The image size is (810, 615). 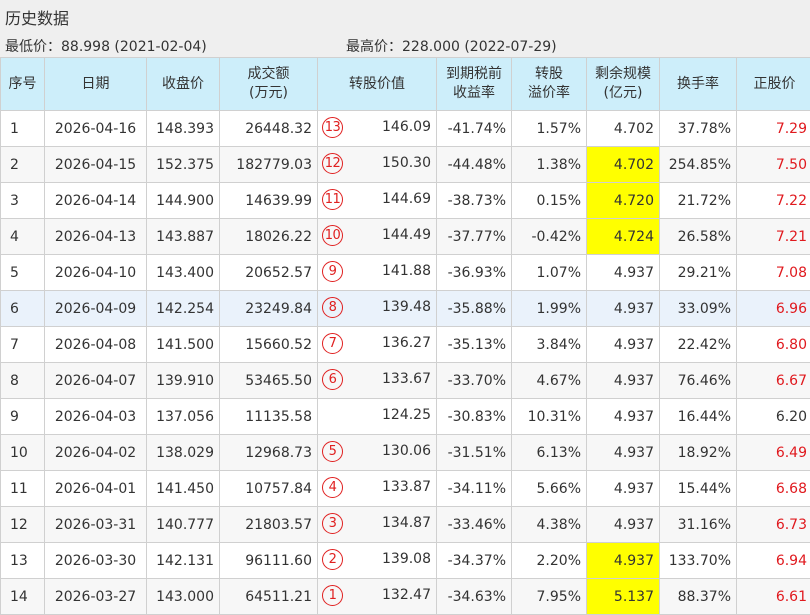 I want to click on col-header-no: 序号, so click(x=23, y=84).